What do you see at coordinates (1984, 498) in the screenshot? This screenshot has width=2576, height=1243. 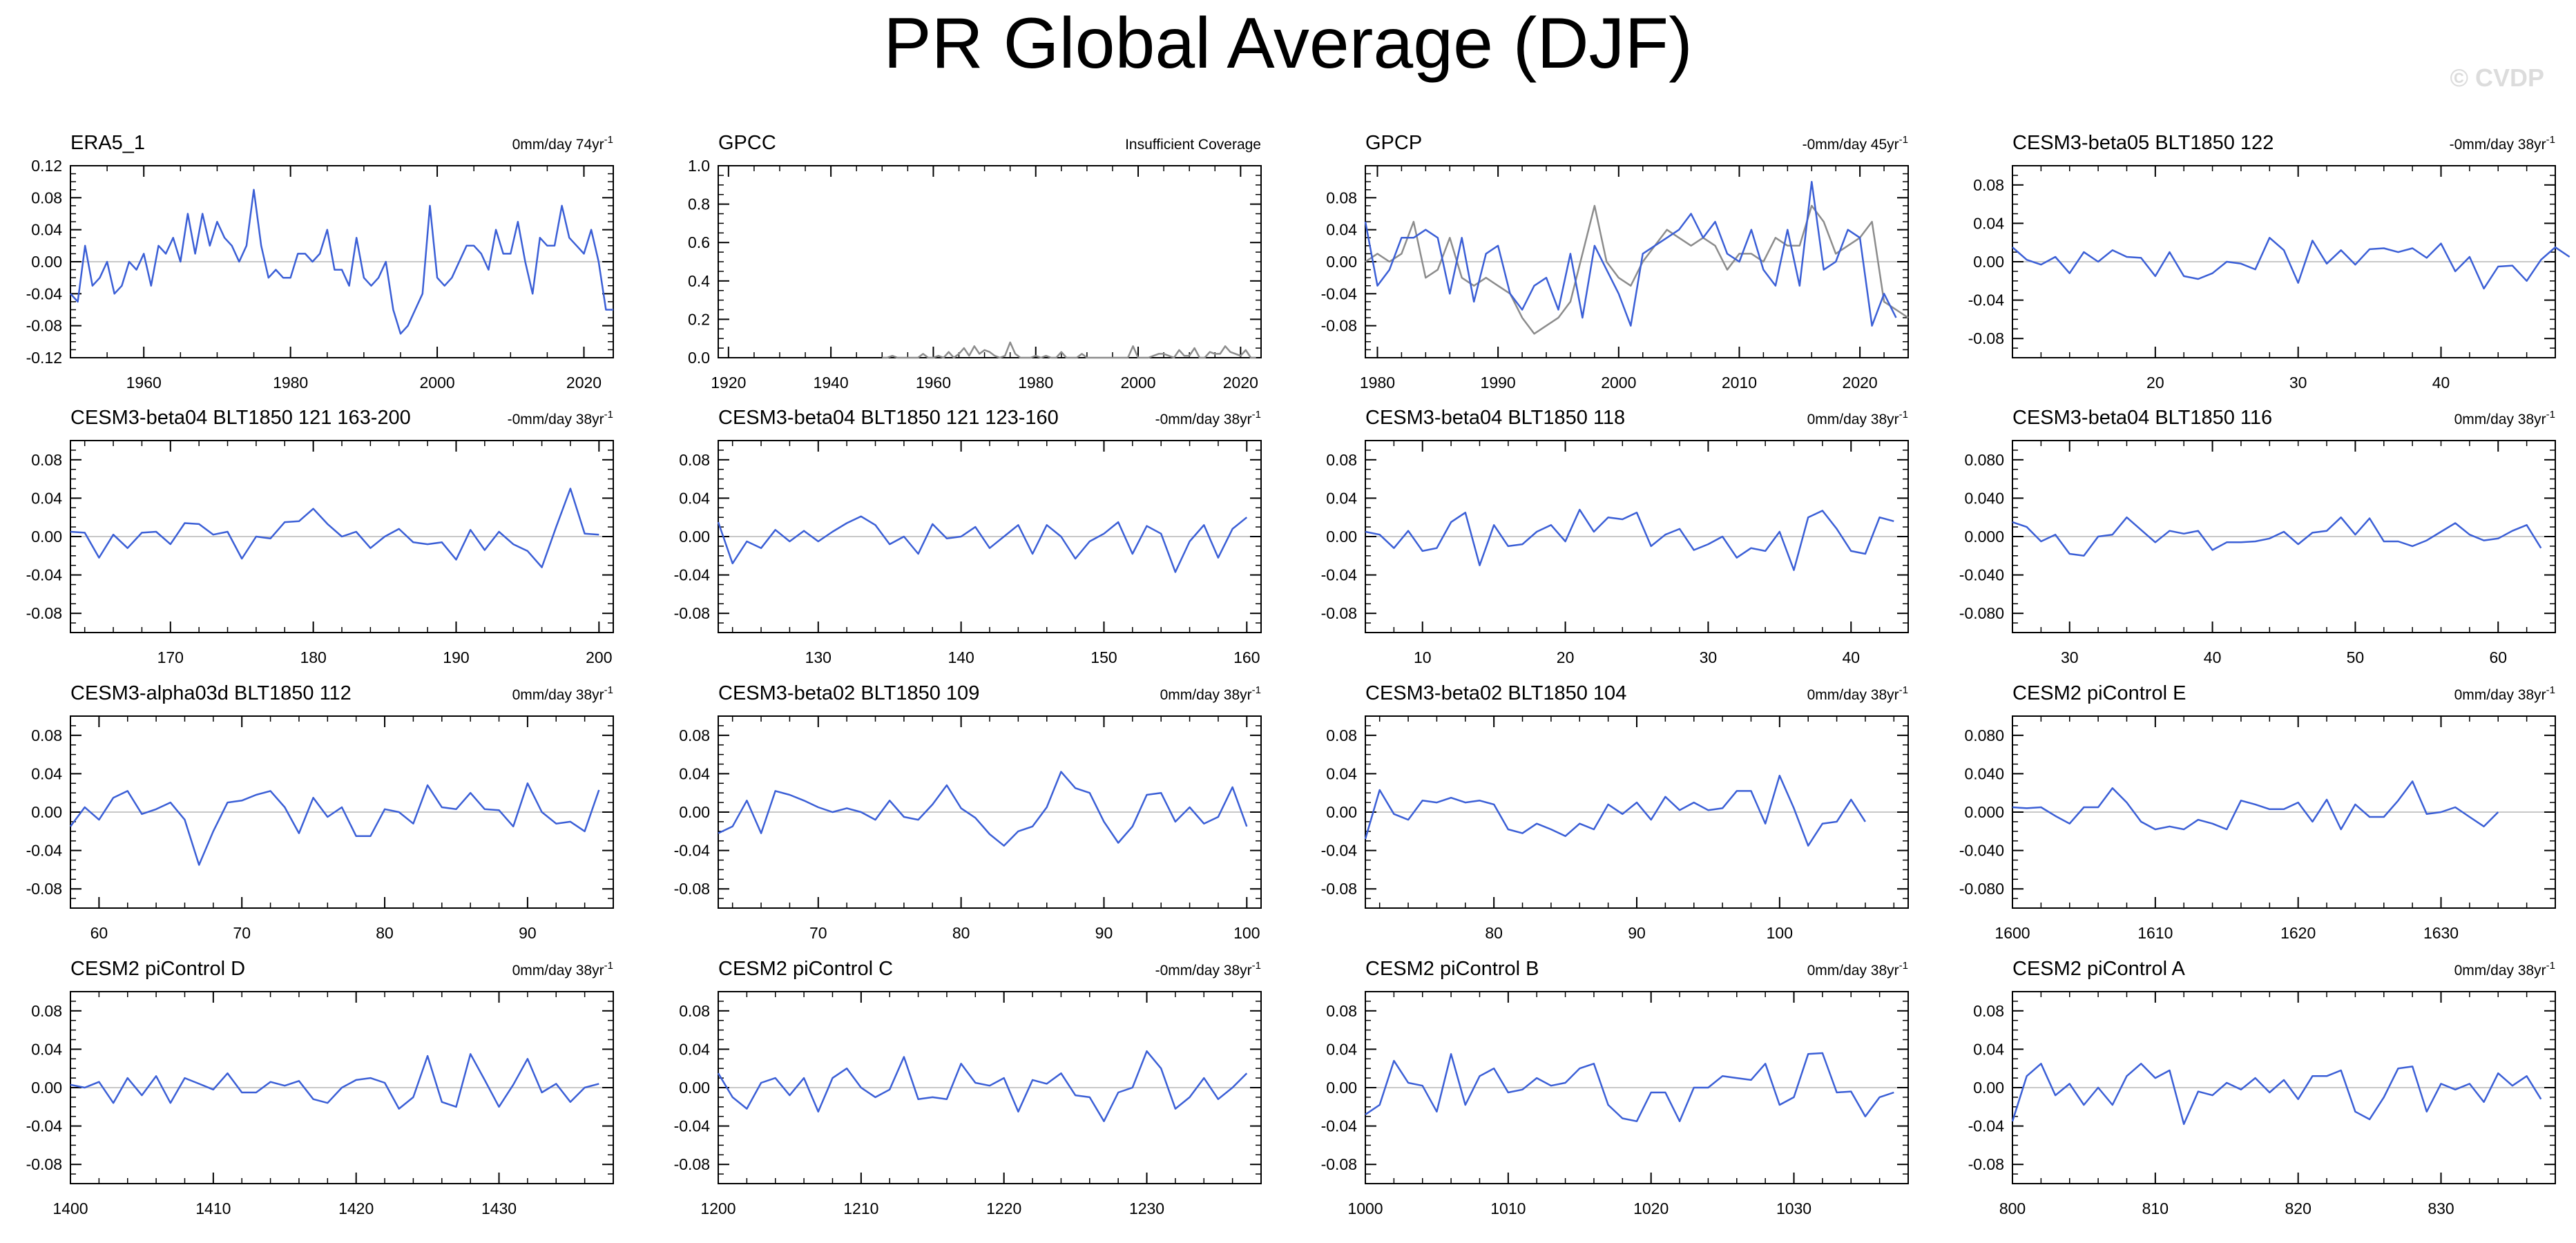 I see `y-tick-label: 0.040` at bounding box center [1984, 498].